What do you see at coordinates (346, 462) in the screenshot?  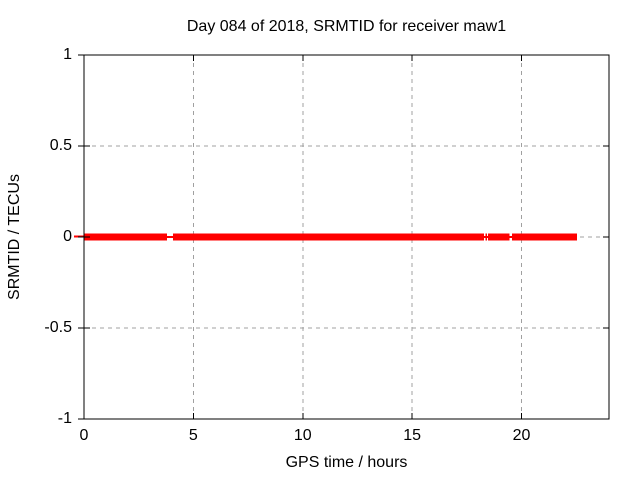 I see `x-axis-label: GPS time / hours` at bounding box center [346, 462].